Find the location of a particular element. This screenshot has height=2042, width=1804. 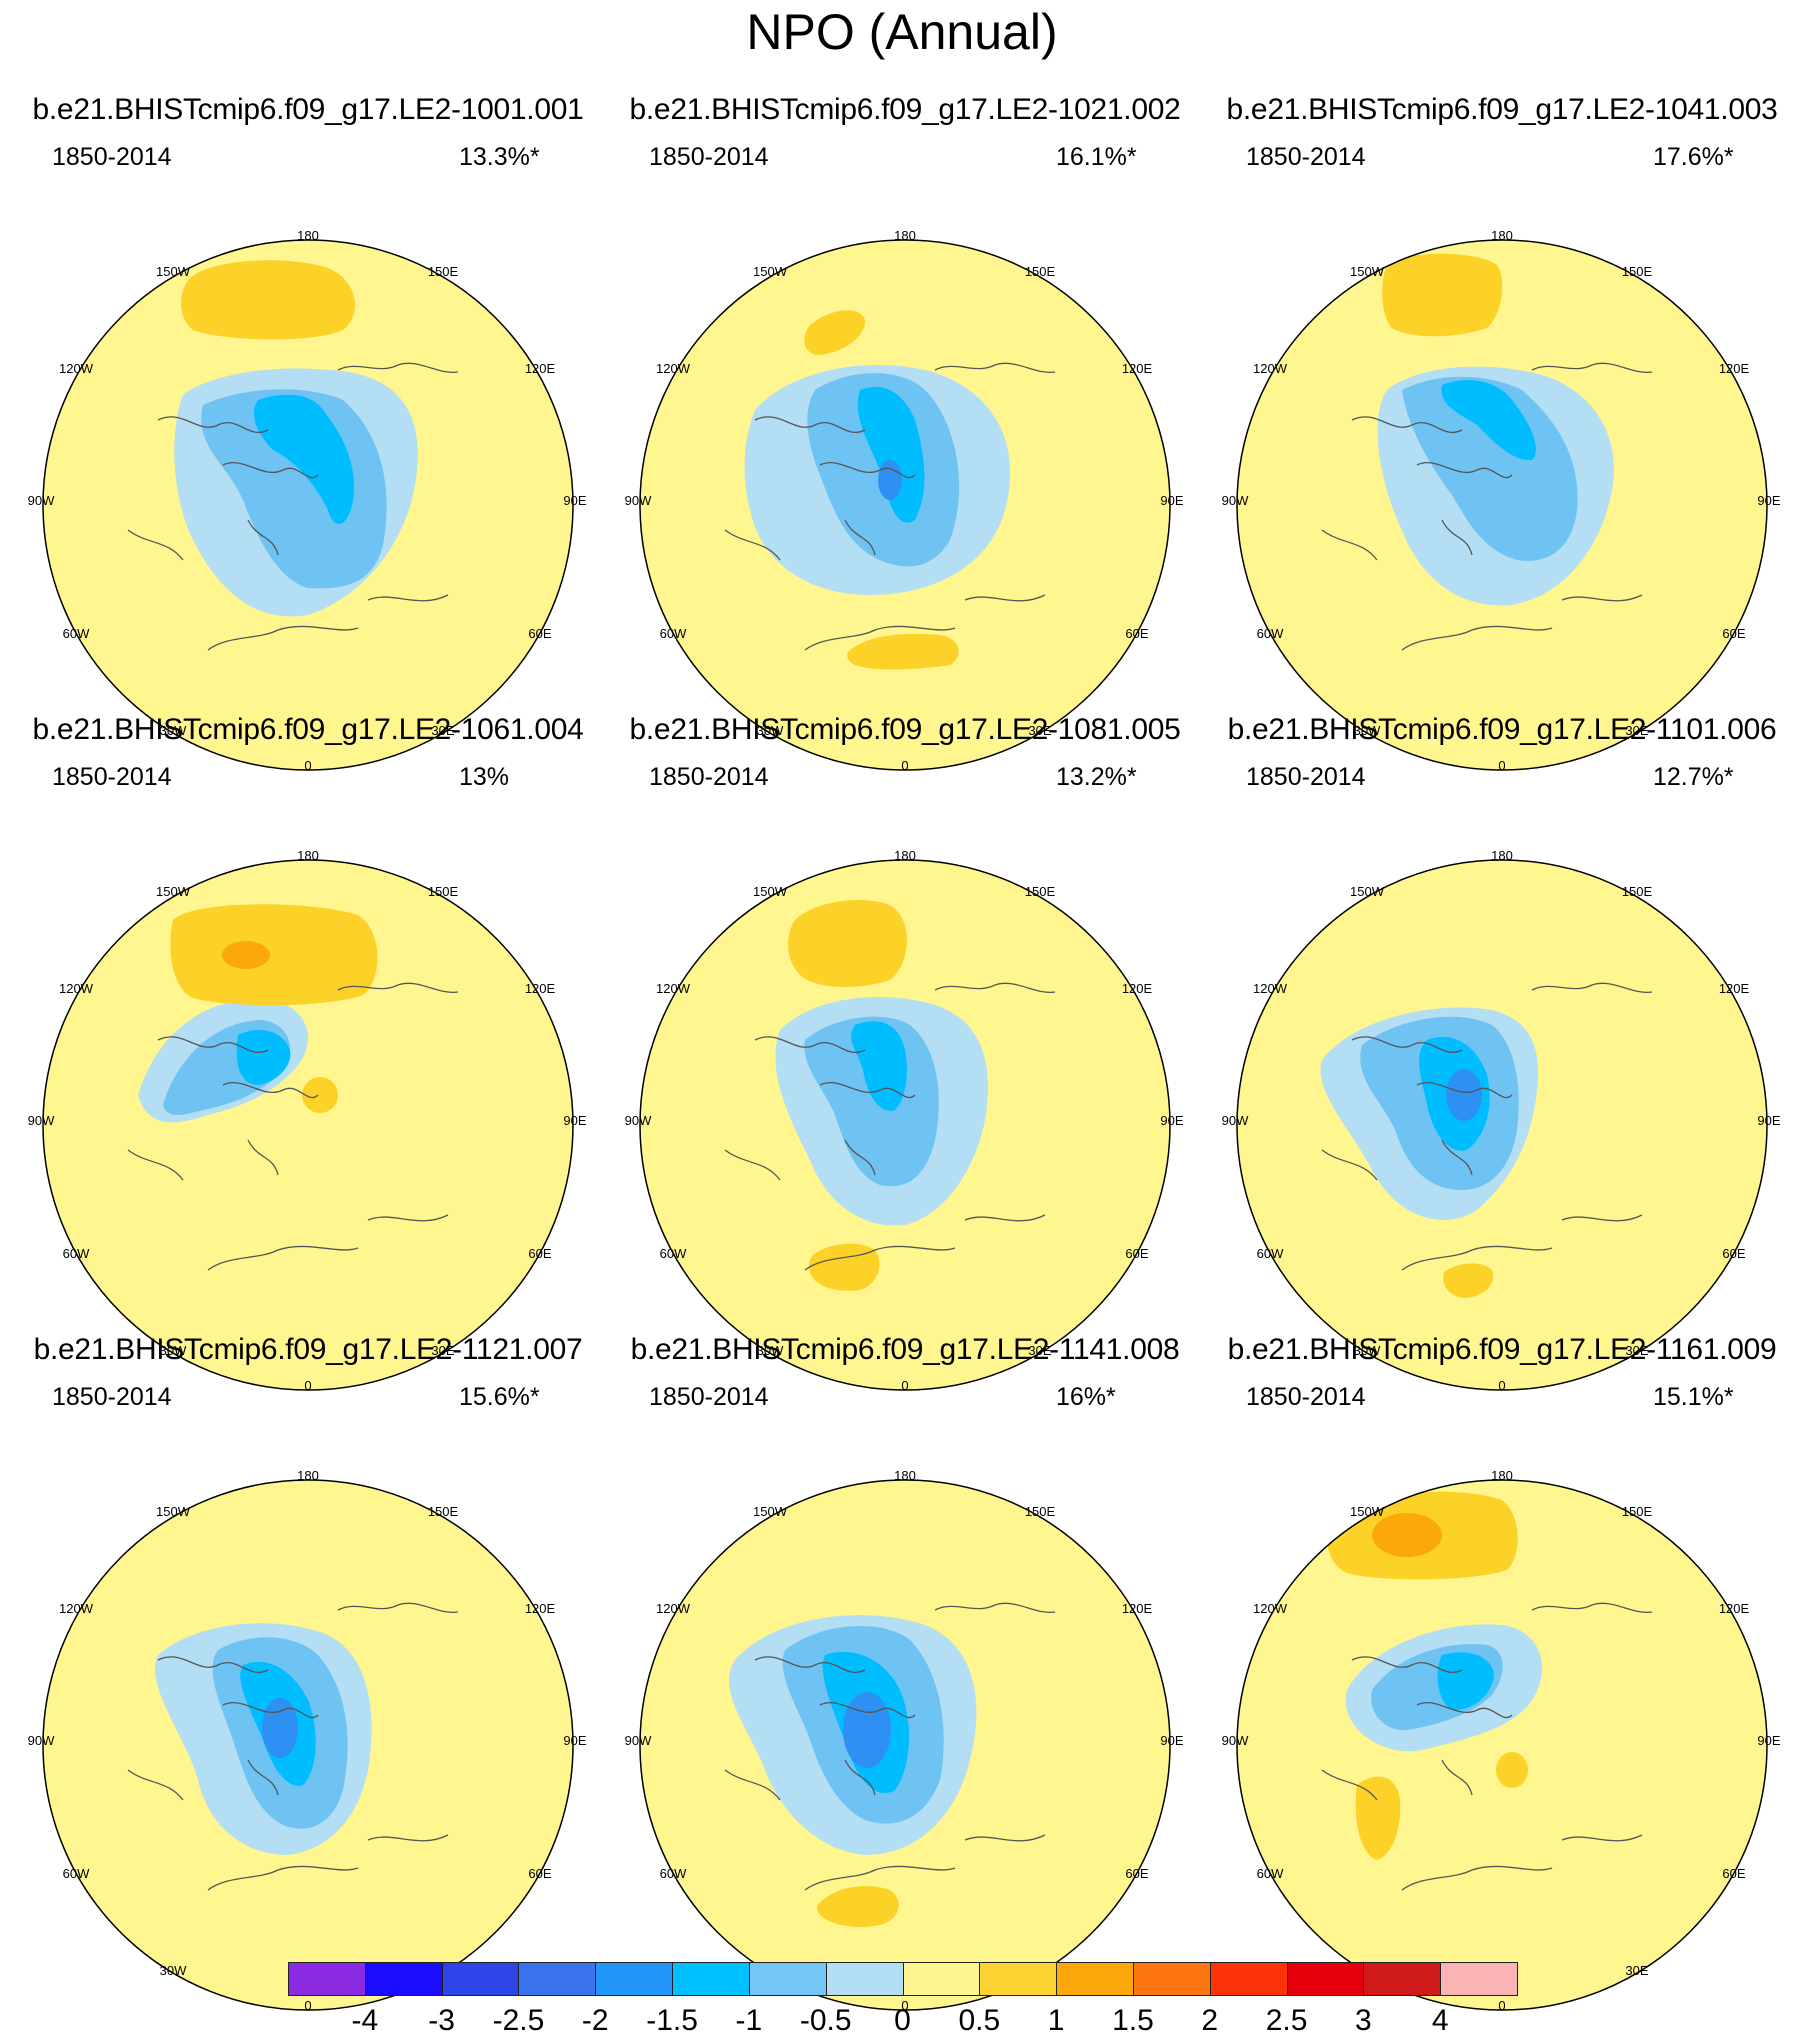

colorbar-tick-label: 0 is located at coordinates (902, 2020).